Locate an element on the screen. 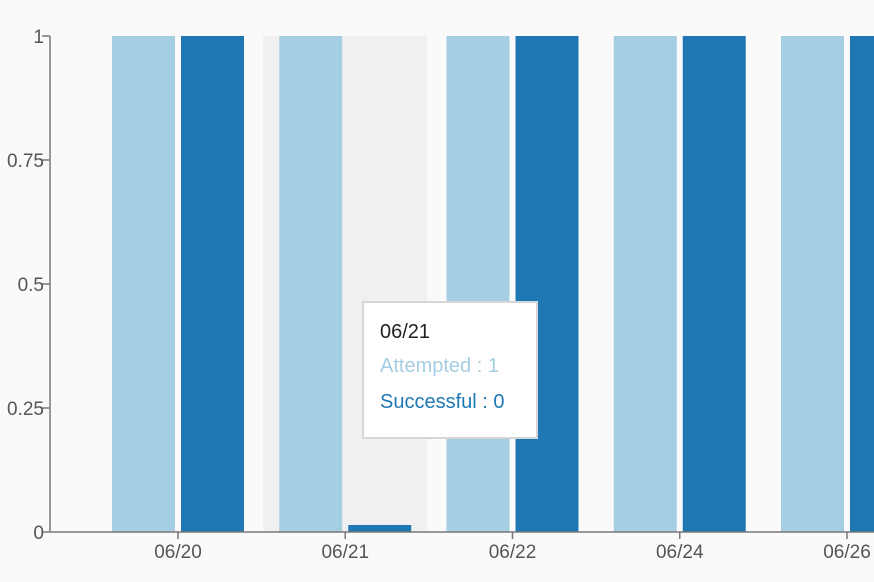 Image resolution: width=874 pixels, height=582 pixels. x-tick-label: 06/20 is located at coordinates (178, 552).